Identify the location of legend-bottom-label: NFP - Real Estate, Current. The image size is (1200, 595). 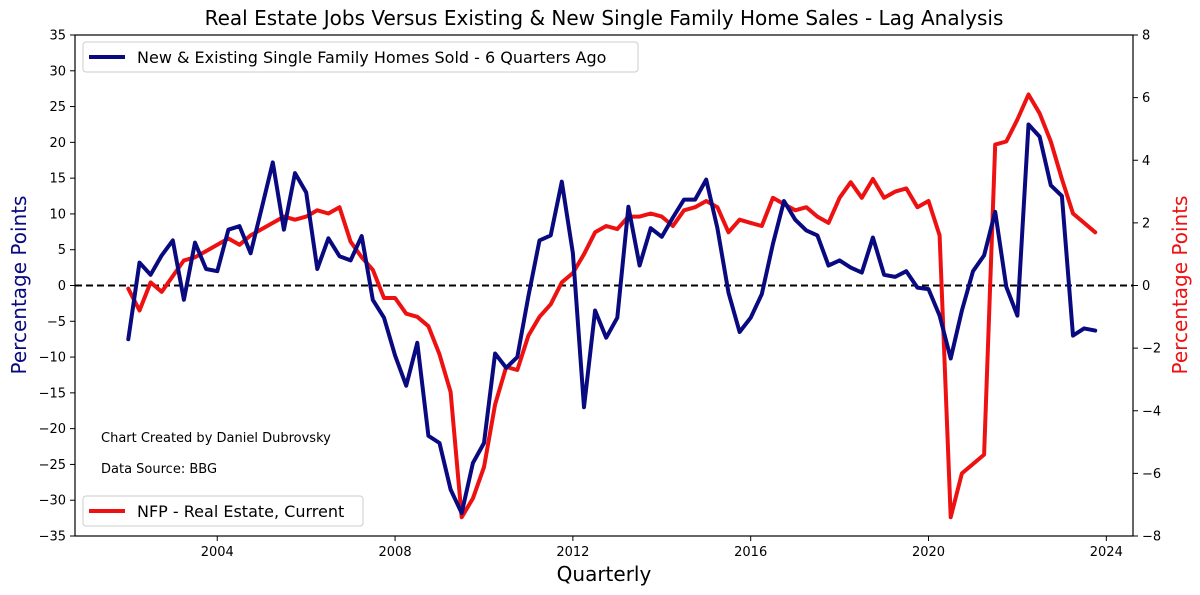
(240, 511).